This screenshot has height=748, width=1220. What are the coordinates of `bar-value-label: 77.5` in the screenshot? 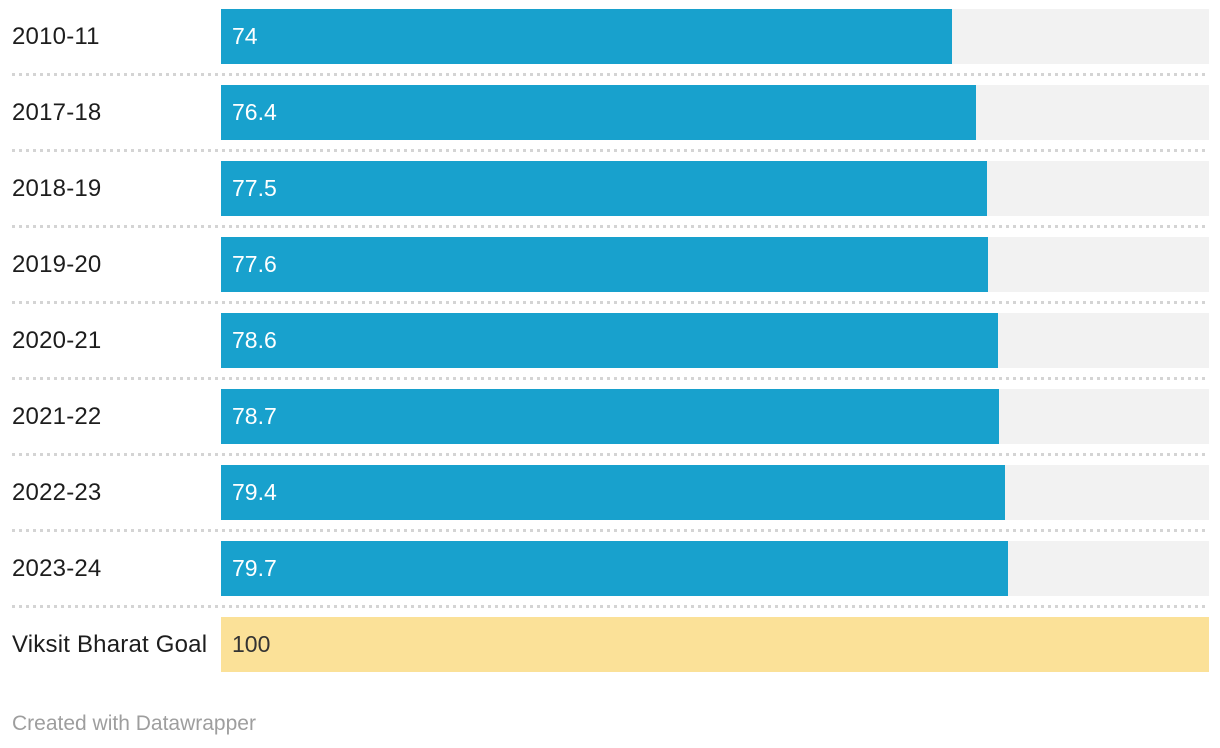 It's located at (254, 188).